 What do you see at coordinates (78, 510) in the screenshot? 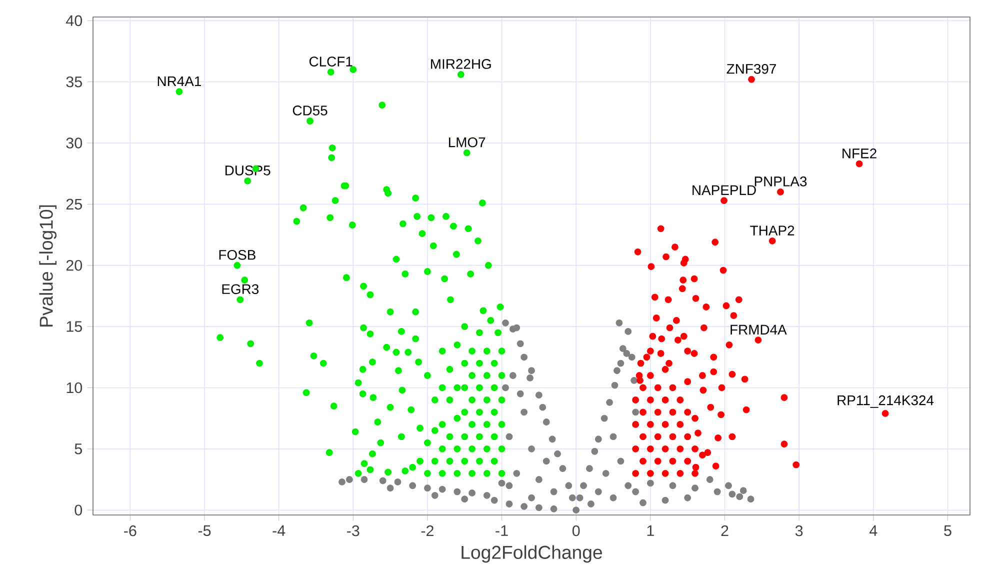
I see `y-tick-label: 0` at bounding box center [78, 510].